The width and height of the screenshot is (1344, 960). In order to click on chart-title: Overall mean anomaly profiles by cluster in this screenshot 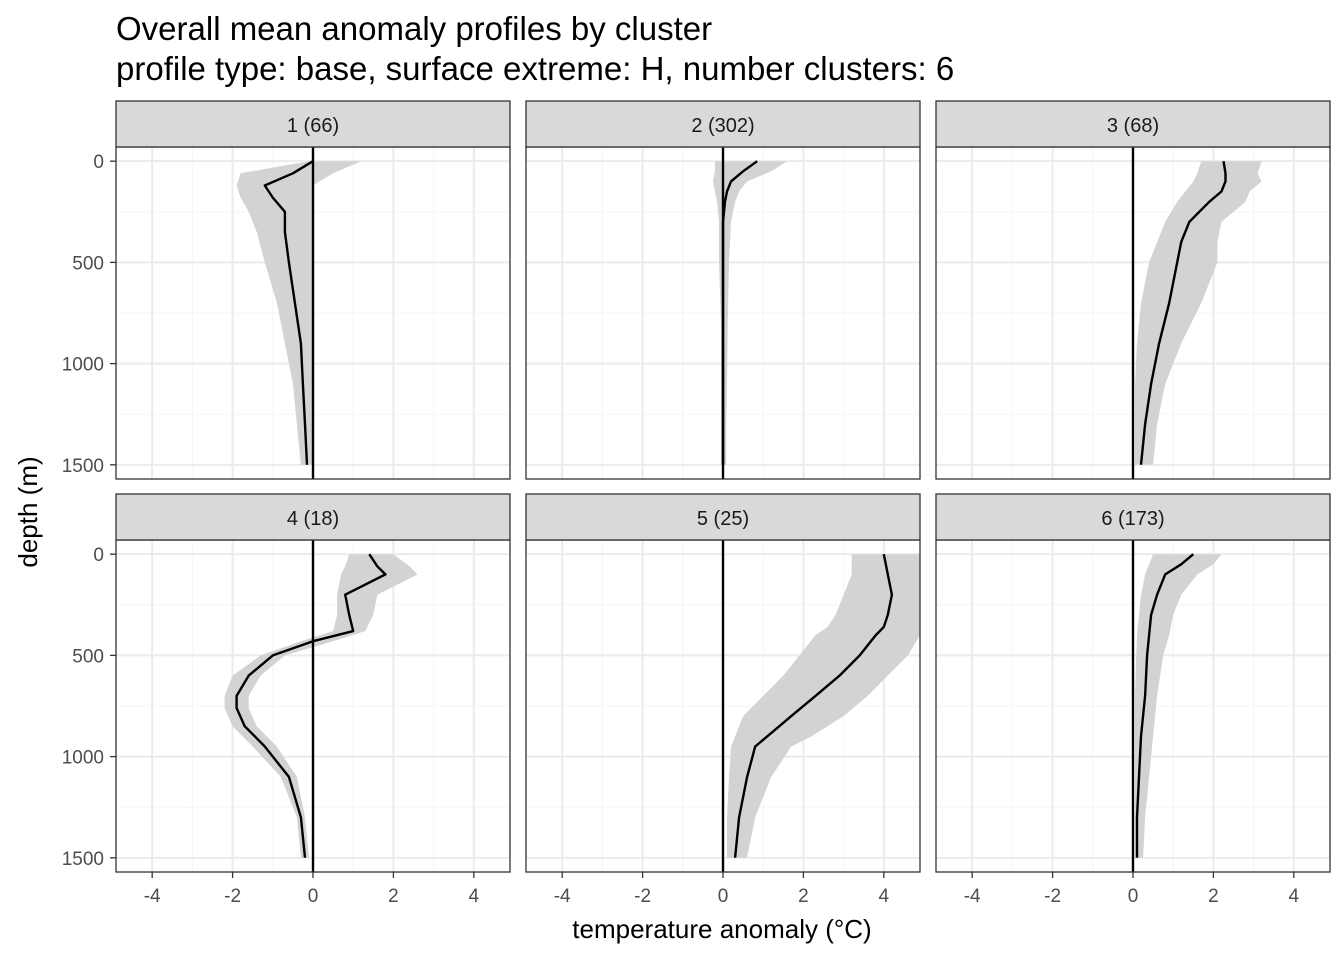, I will do `click(414, 28)`.